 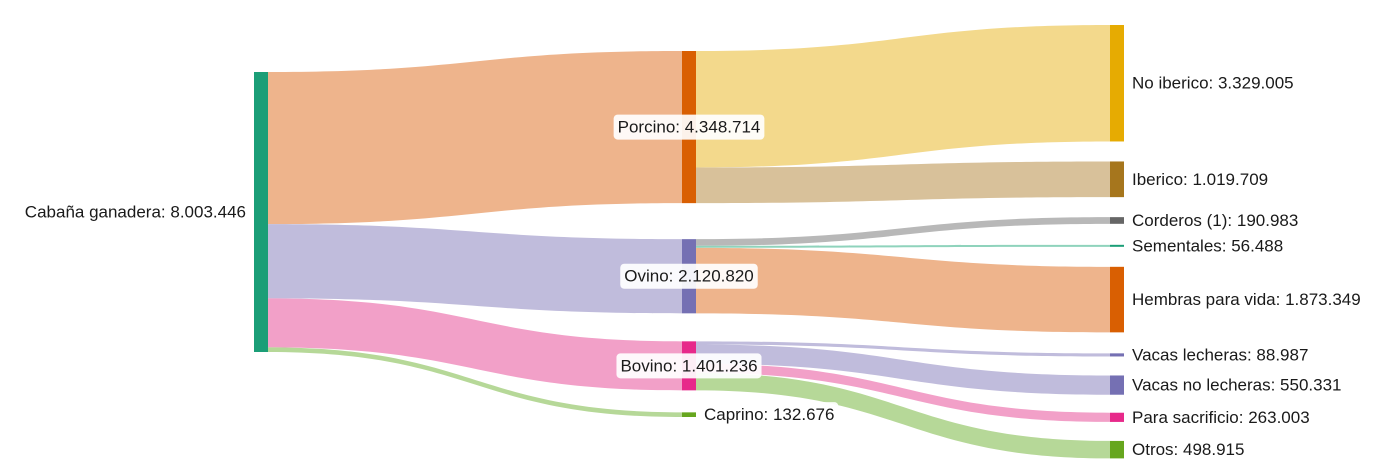 I want to click on link-bovino-vacas_lecheras, so click(x=903, y=349).